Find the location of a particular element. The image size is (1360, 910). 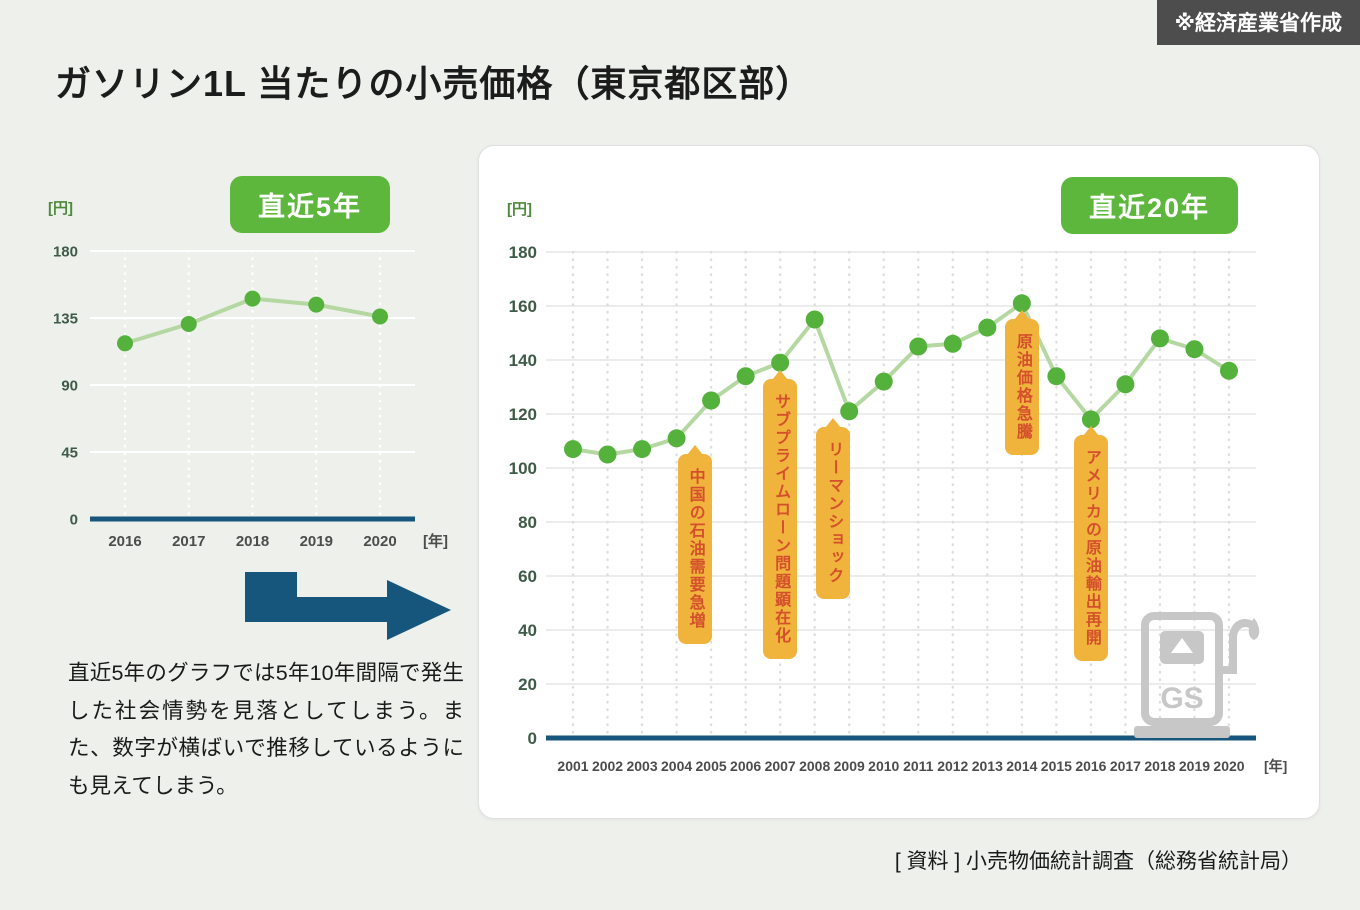

svg-text: 20 is located at coordinates (527, 684).